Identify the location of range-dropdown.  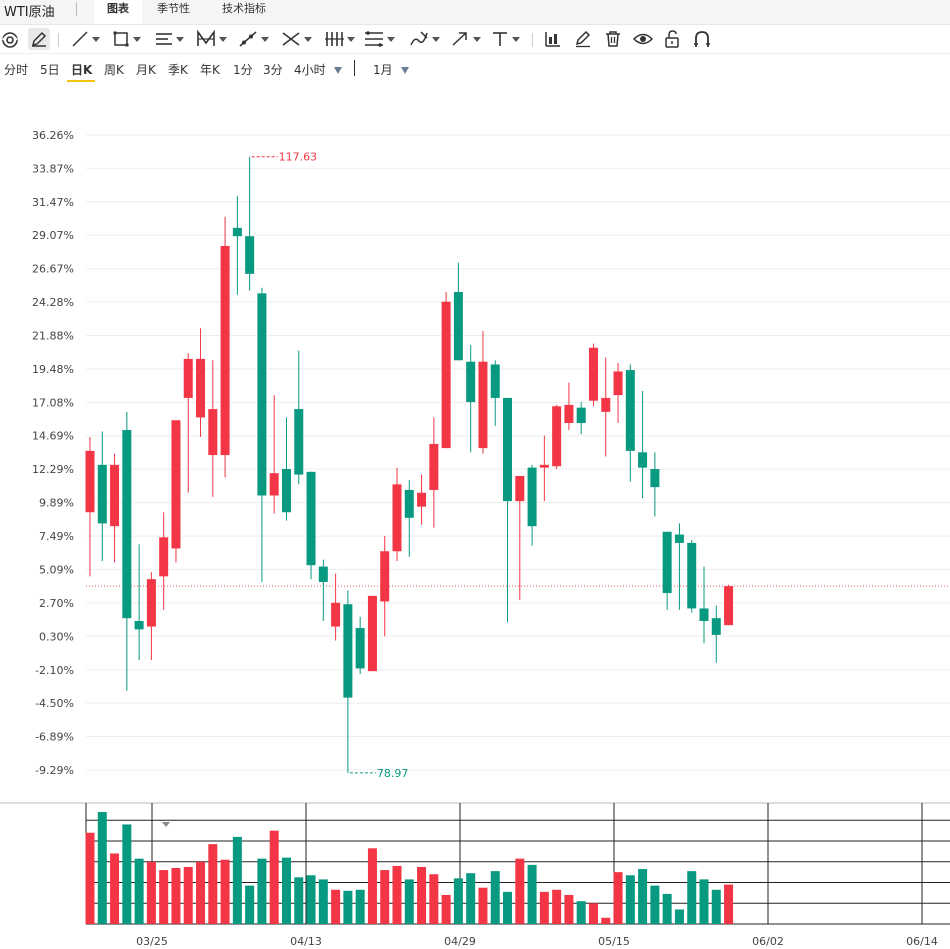
(405, 70).